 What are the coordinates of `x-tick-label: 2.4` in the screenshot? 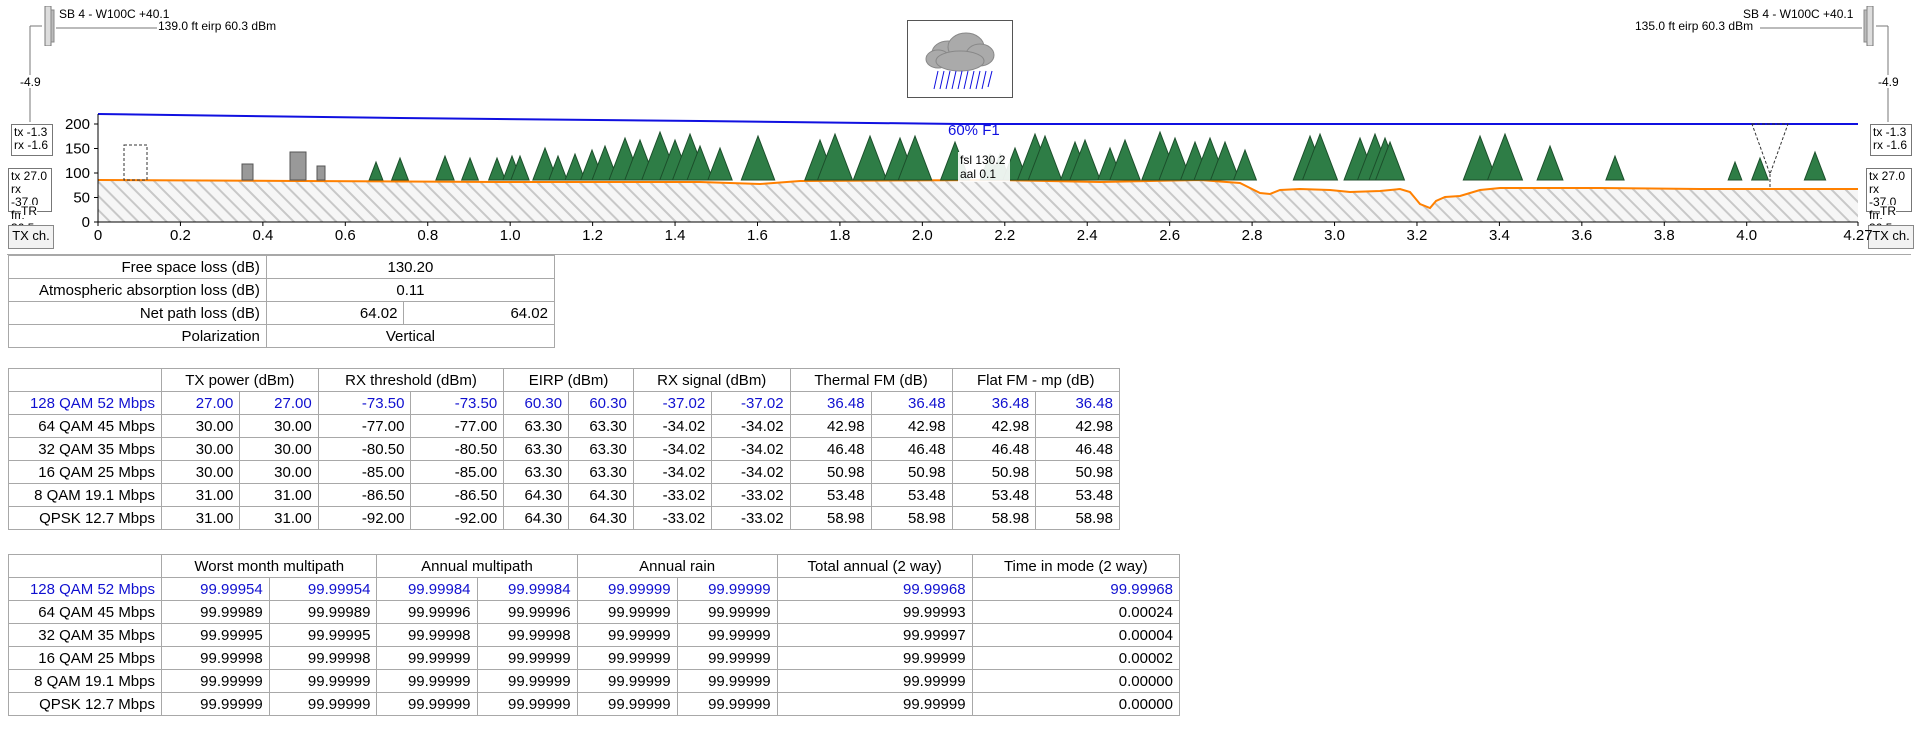 It's located at (1087, 235).